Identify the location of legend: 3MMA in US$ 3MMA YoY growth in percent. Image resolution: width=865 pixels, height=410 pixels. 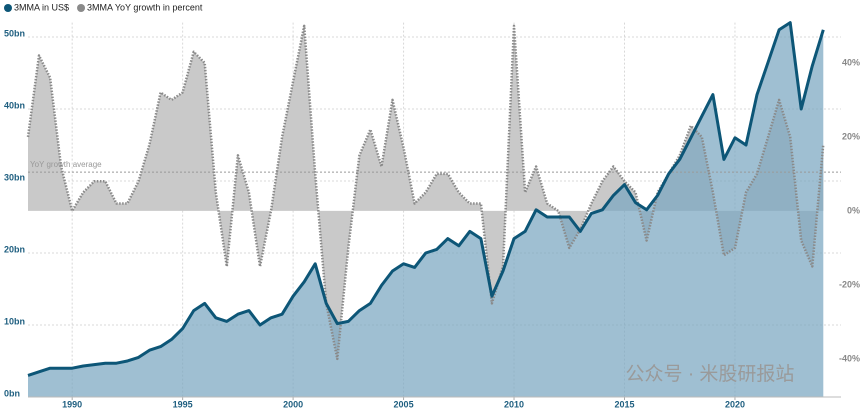
(103, 7).